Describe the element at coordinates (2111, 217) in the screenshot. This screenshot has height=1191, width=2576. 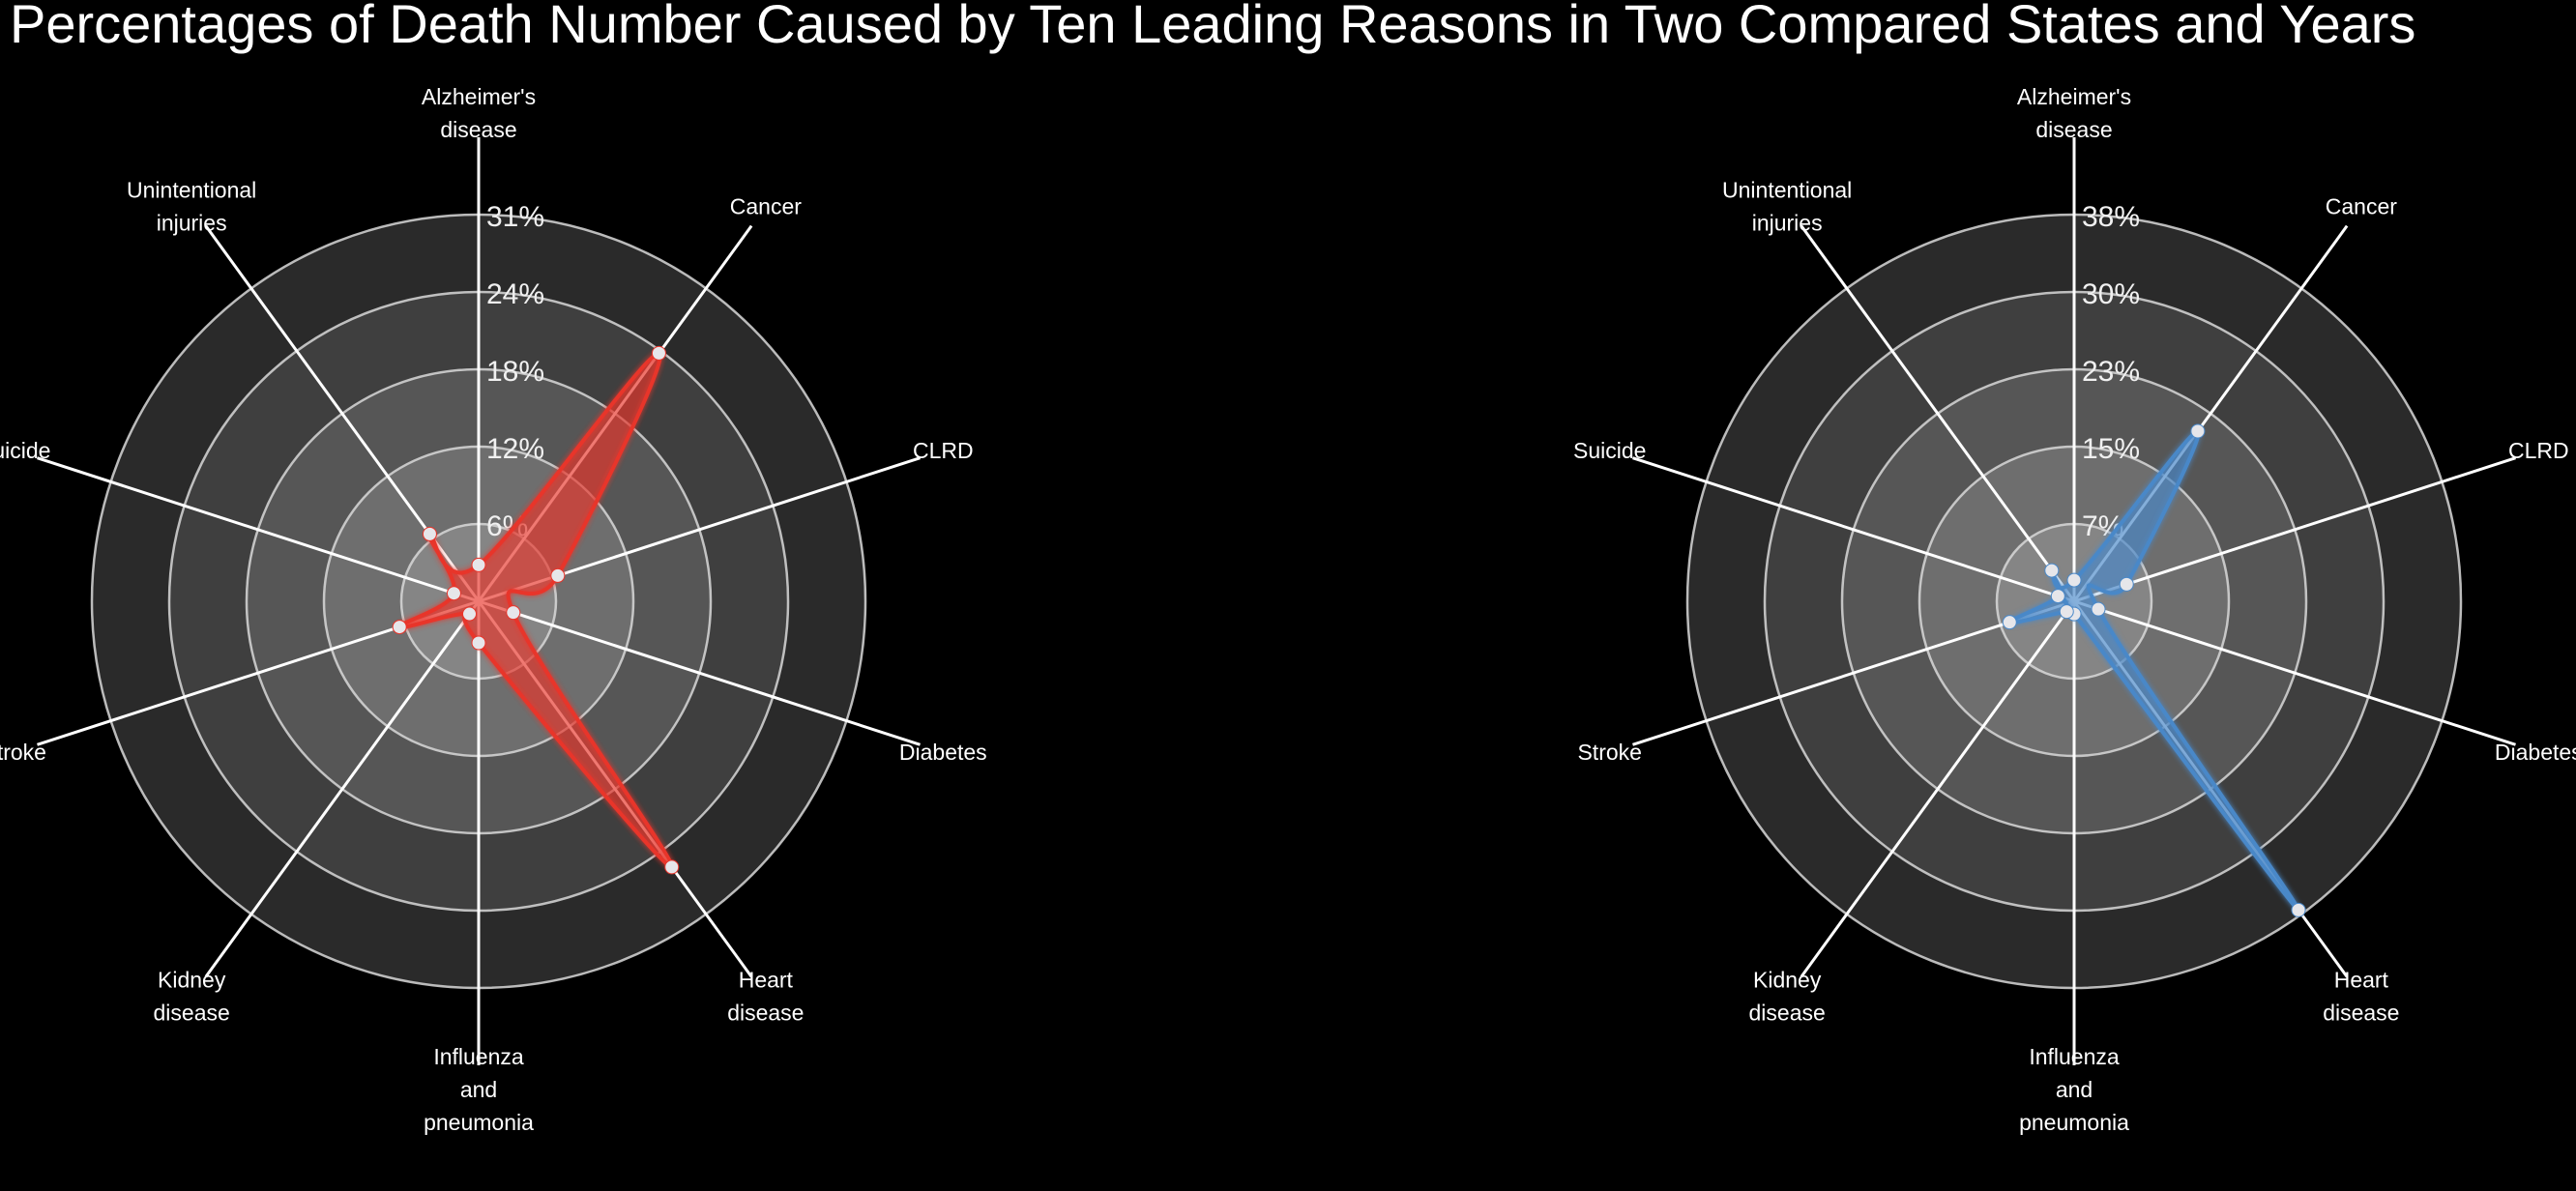
I see `tick-label: 38%` at that location.